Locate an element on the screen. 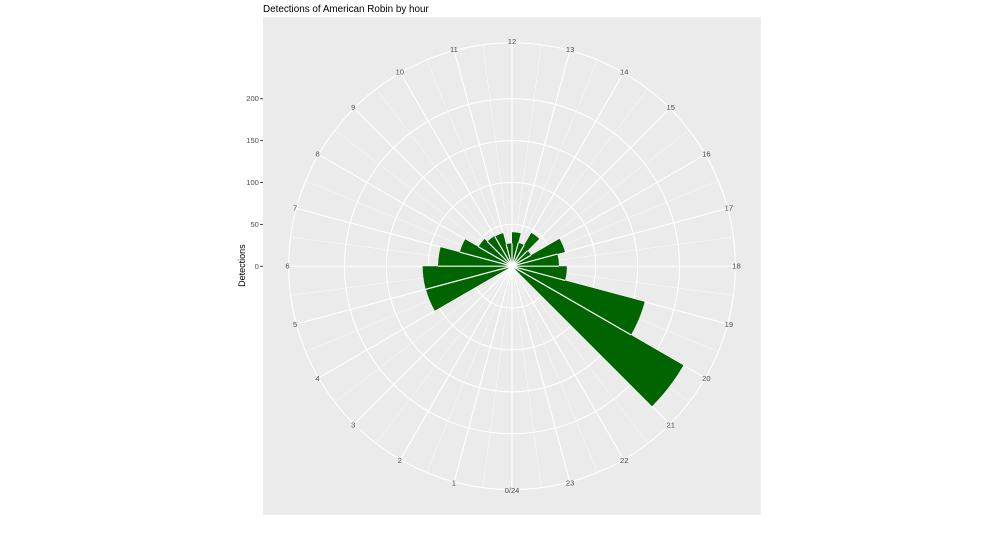 The image size is (1000, 539). svg-text: 4 is located at coordinates (317, 378).